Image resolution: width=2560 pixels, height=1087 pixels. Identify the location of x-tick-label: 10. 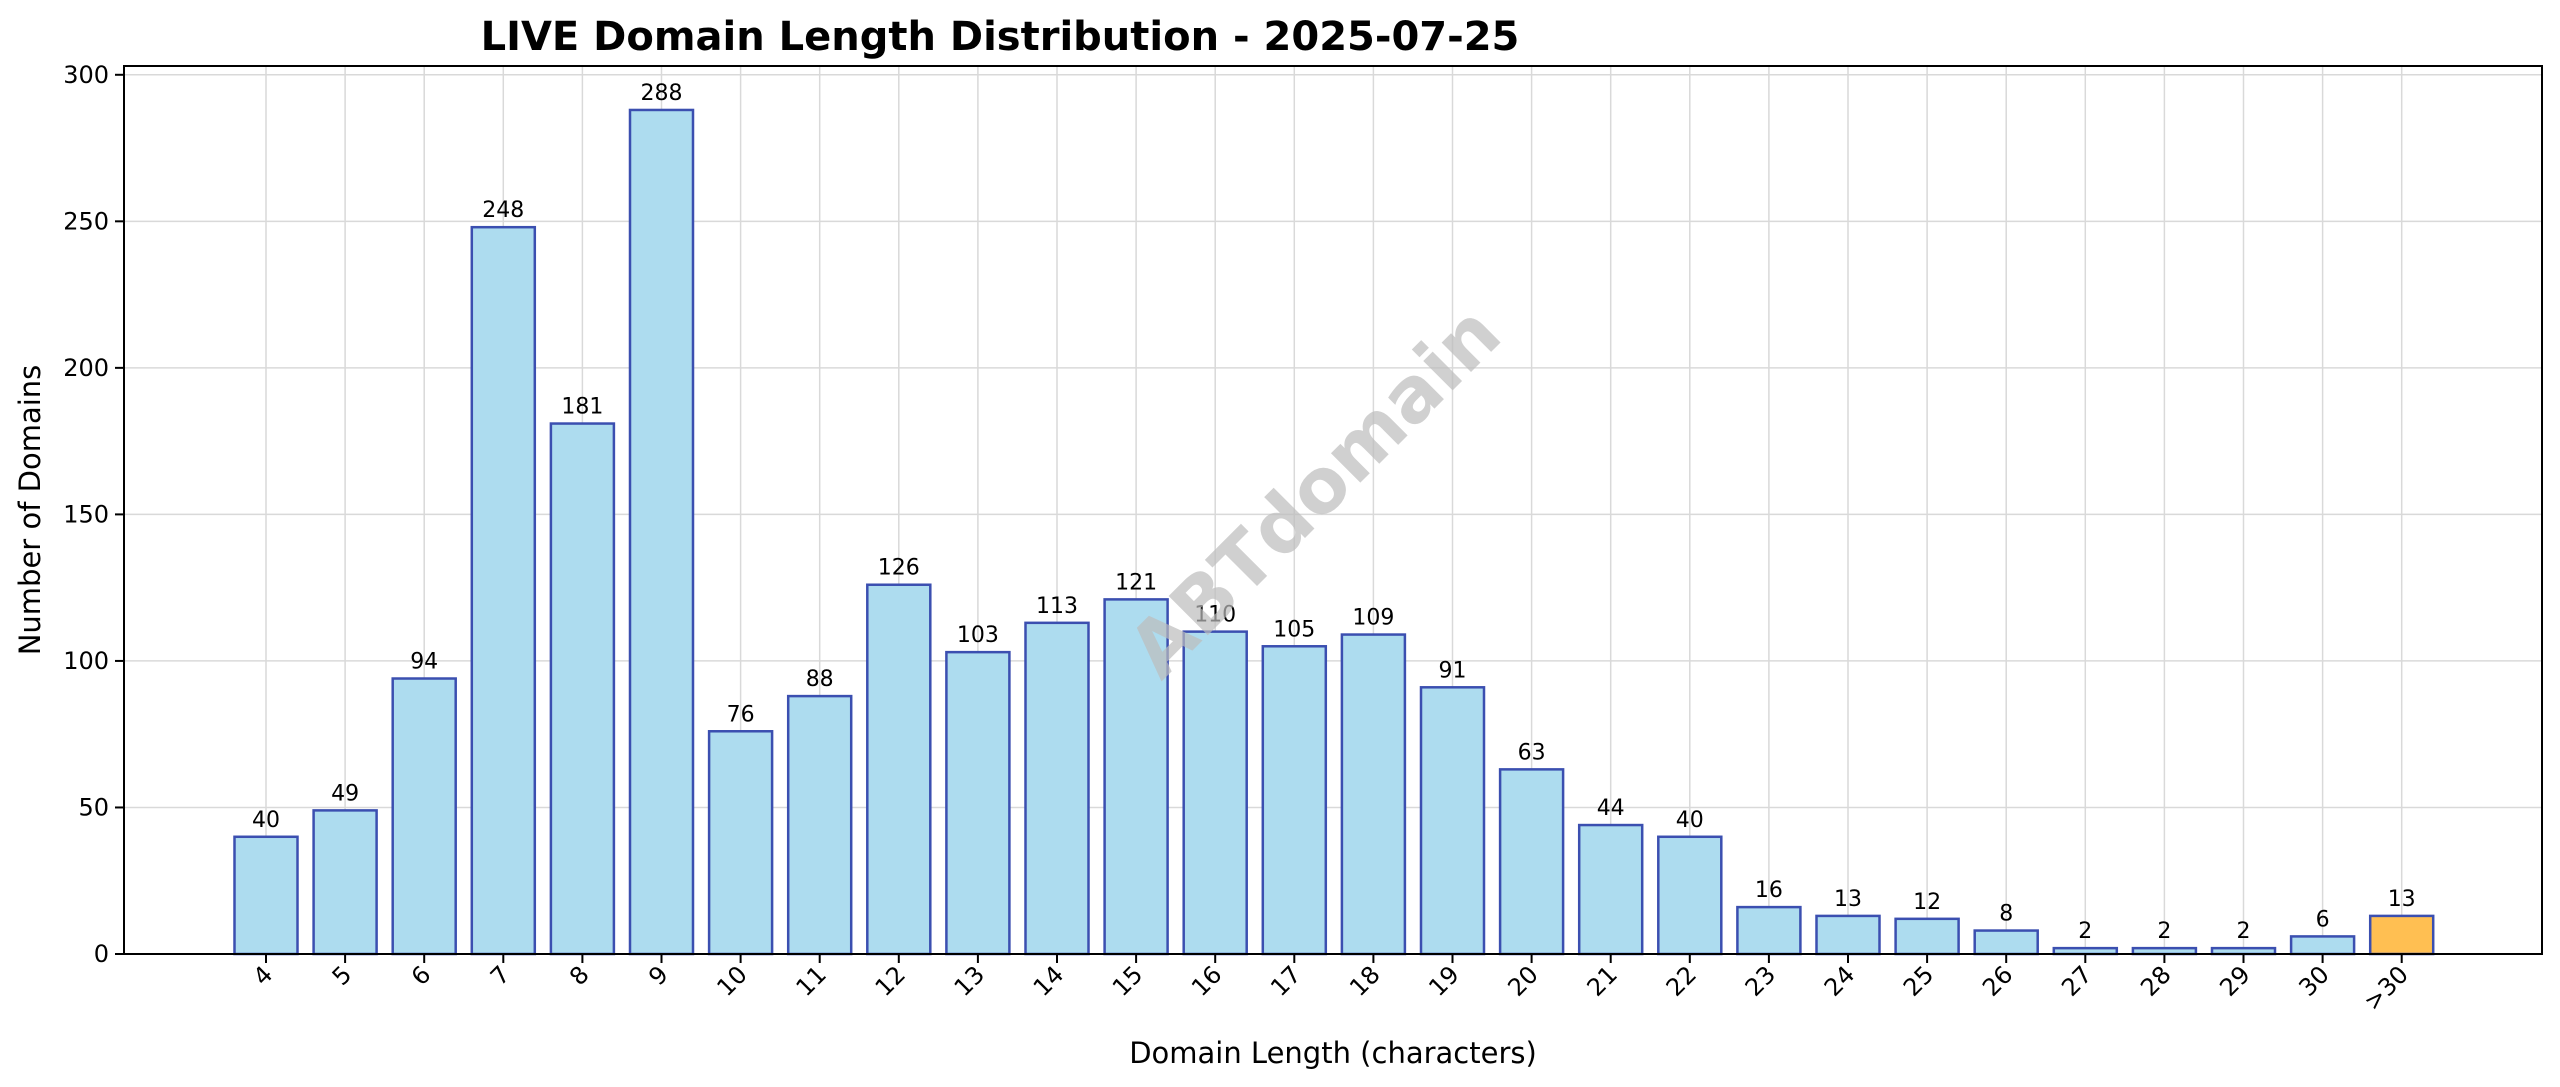
(731, 980).